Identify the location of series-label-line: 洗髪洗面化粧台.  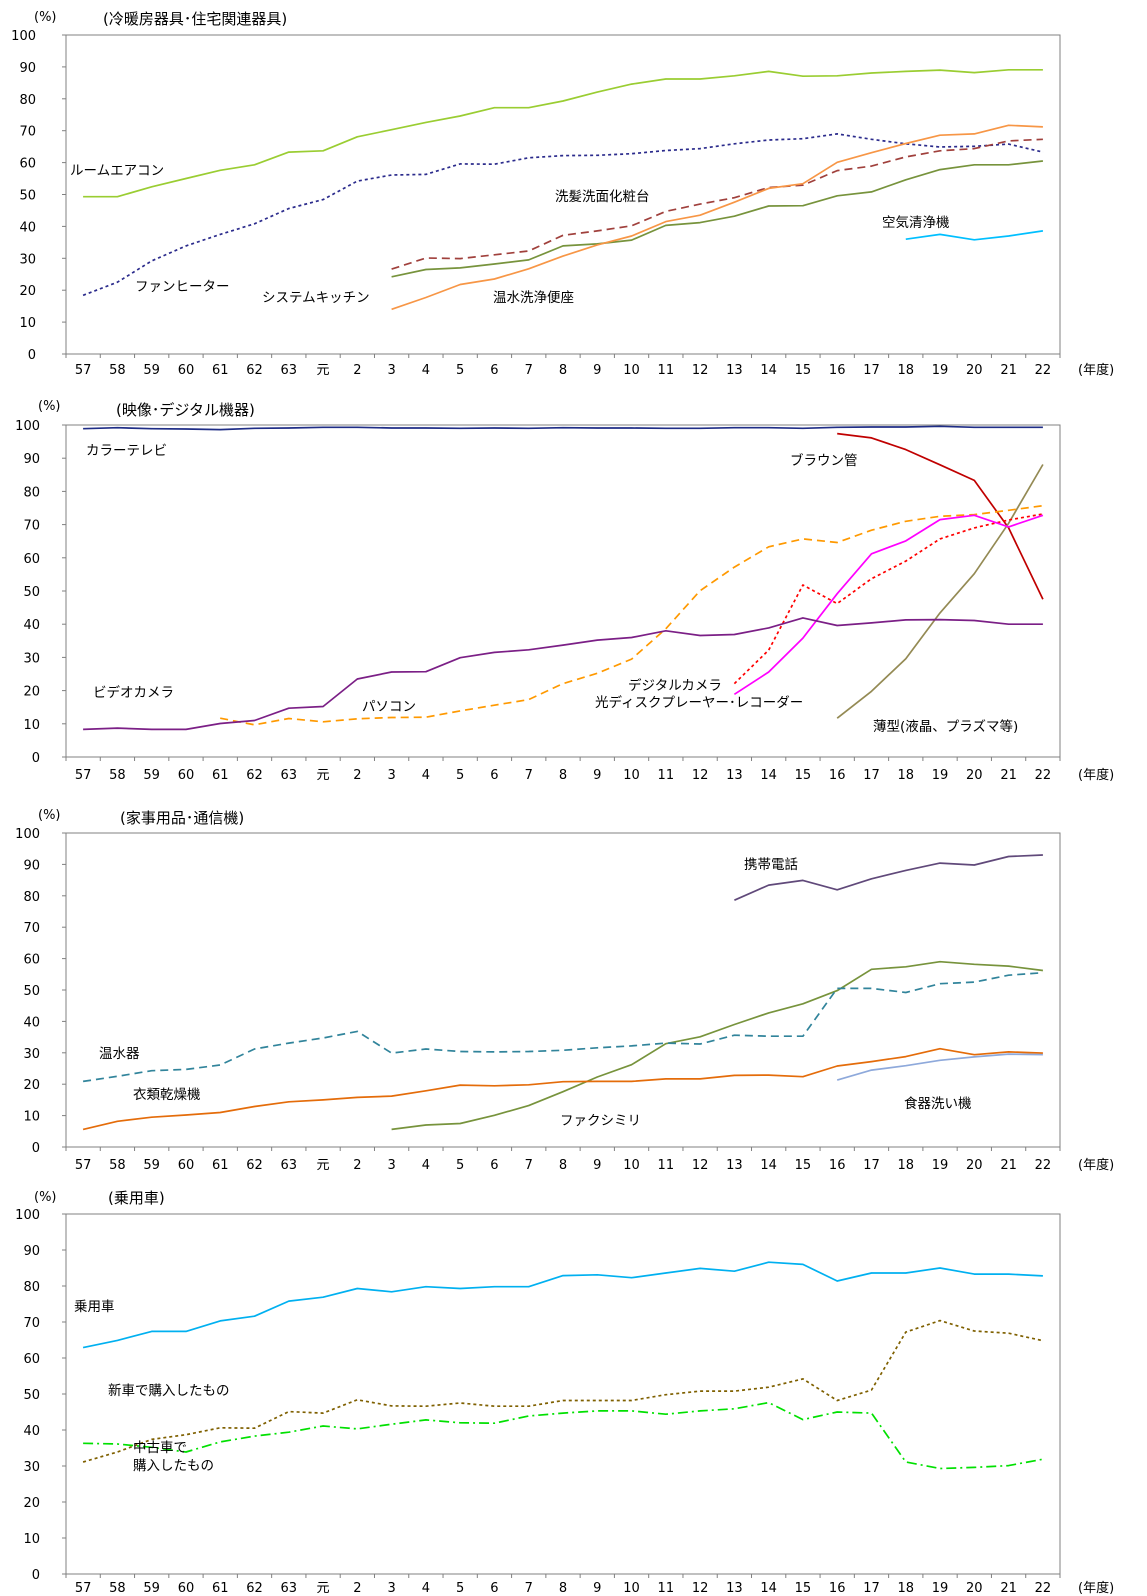
(602, 197).